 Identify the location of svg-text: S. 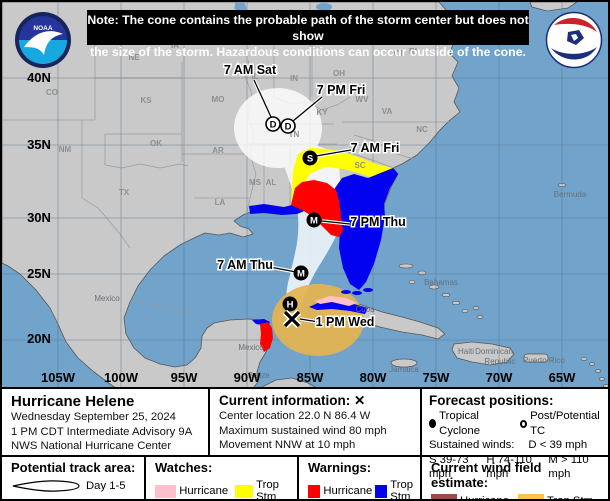
(310, 159).